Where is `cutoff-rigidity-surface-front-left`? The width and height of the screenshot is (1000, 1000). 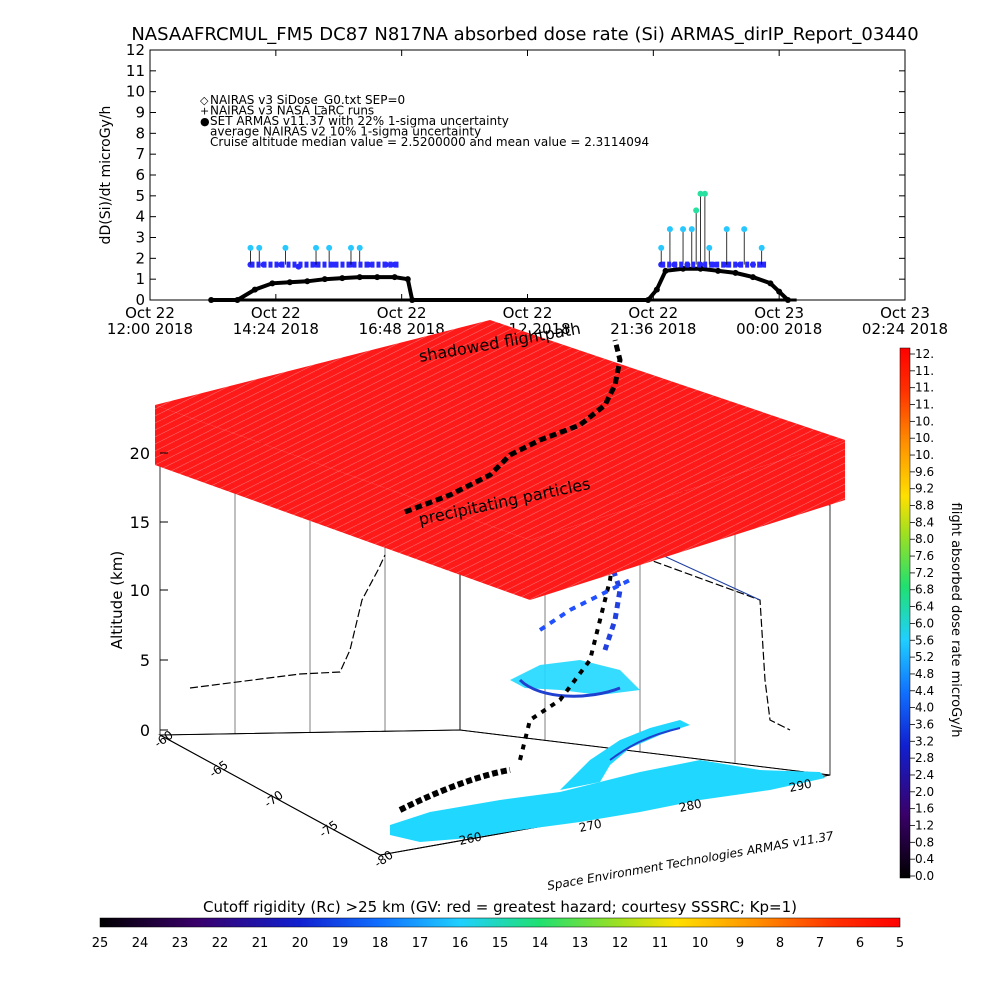
cutoff-rigidity-surface-front-left is located at coordinates (342, 502).